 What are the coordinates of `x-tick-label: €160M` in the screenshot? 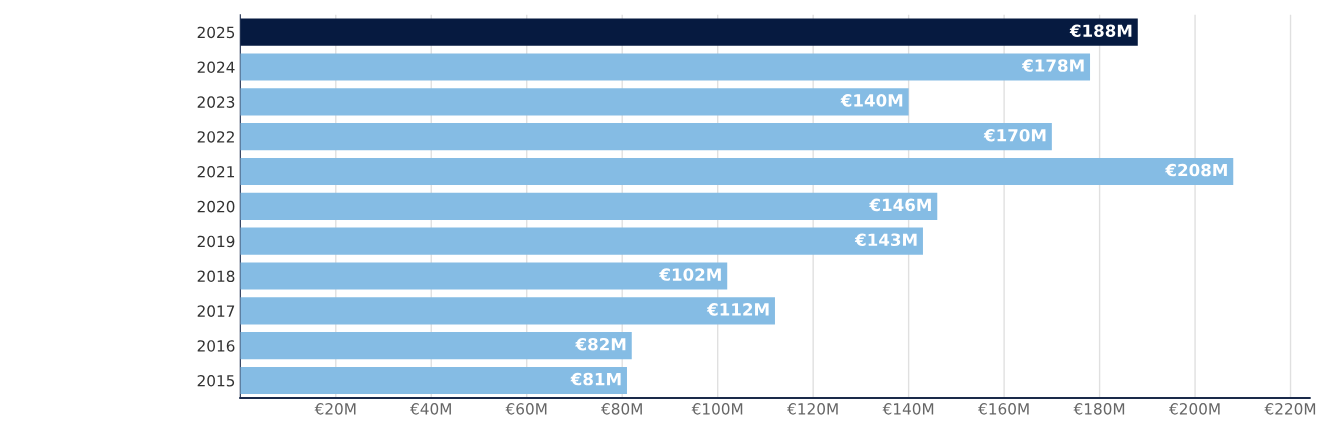 It's located at (1003, 409).